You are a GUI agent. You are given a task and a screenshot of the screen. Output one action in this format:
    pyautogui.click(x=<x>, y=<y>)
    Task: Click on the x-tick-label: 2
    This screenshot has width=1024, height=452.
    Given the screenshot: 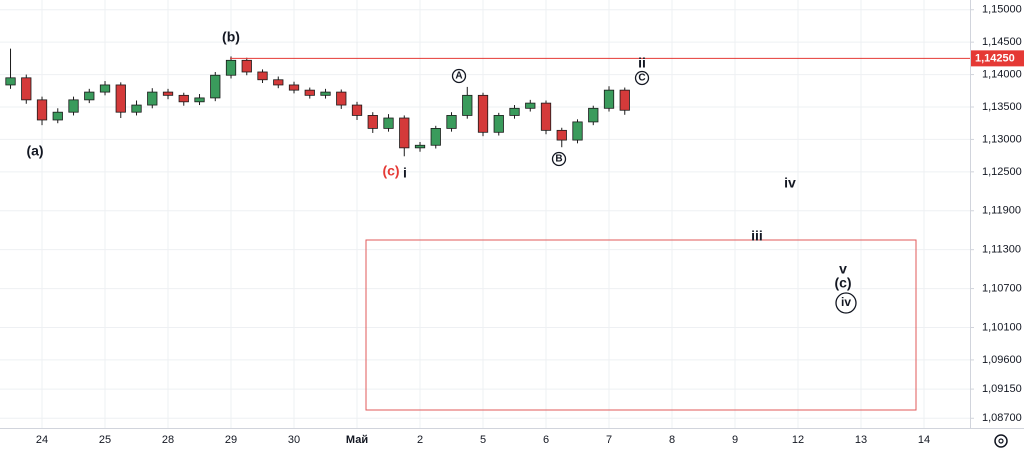 What is the action you would take?
    pyautogui.click(x=420, y=440)
    